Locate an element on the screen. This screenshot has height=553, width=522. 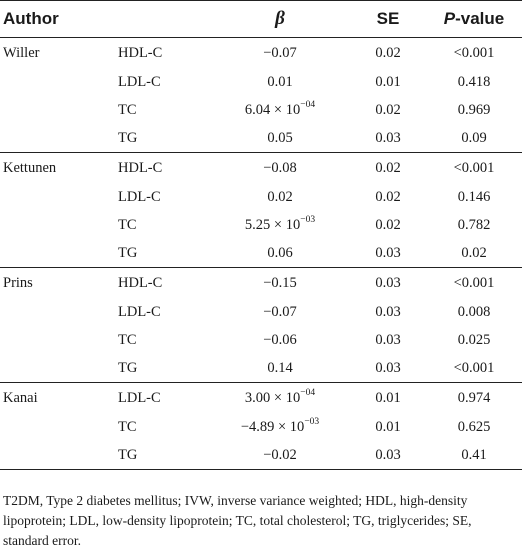
cell-p-value: 0.02 is located at coordinates (474, 252).